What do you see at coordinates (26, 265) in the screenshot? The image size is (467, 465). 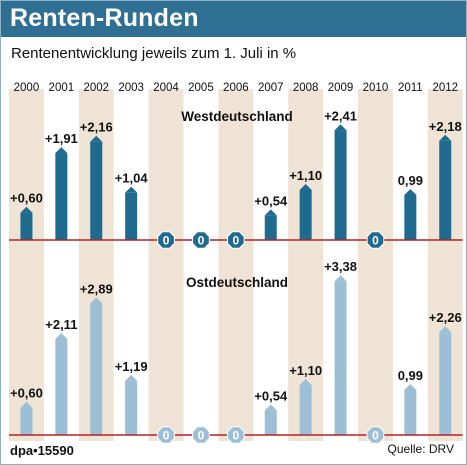 I see `column-stripe-2000` at bounding box center [26, 265].